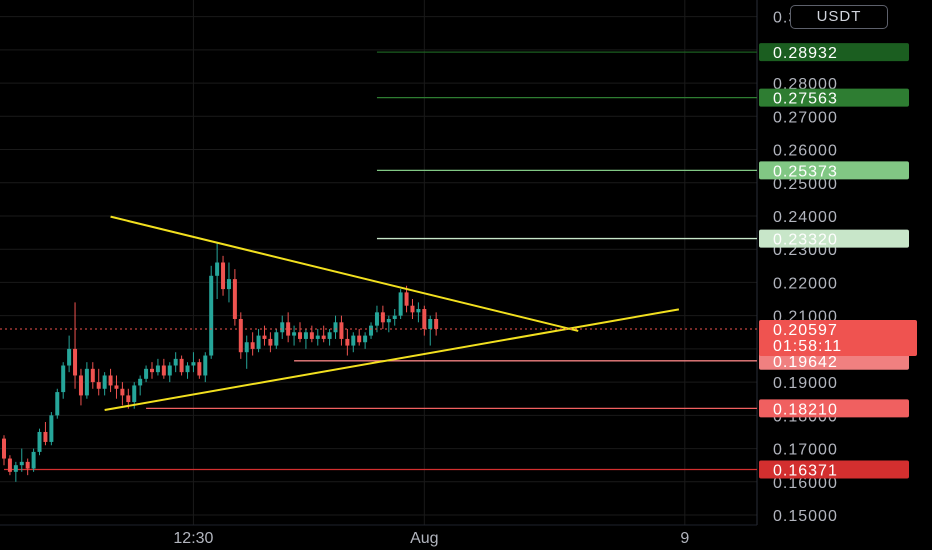  What do you see at coordinates (805, 470) in the screenshot?
I see `level-value: 0.16371` at bounding box center [805, 470].